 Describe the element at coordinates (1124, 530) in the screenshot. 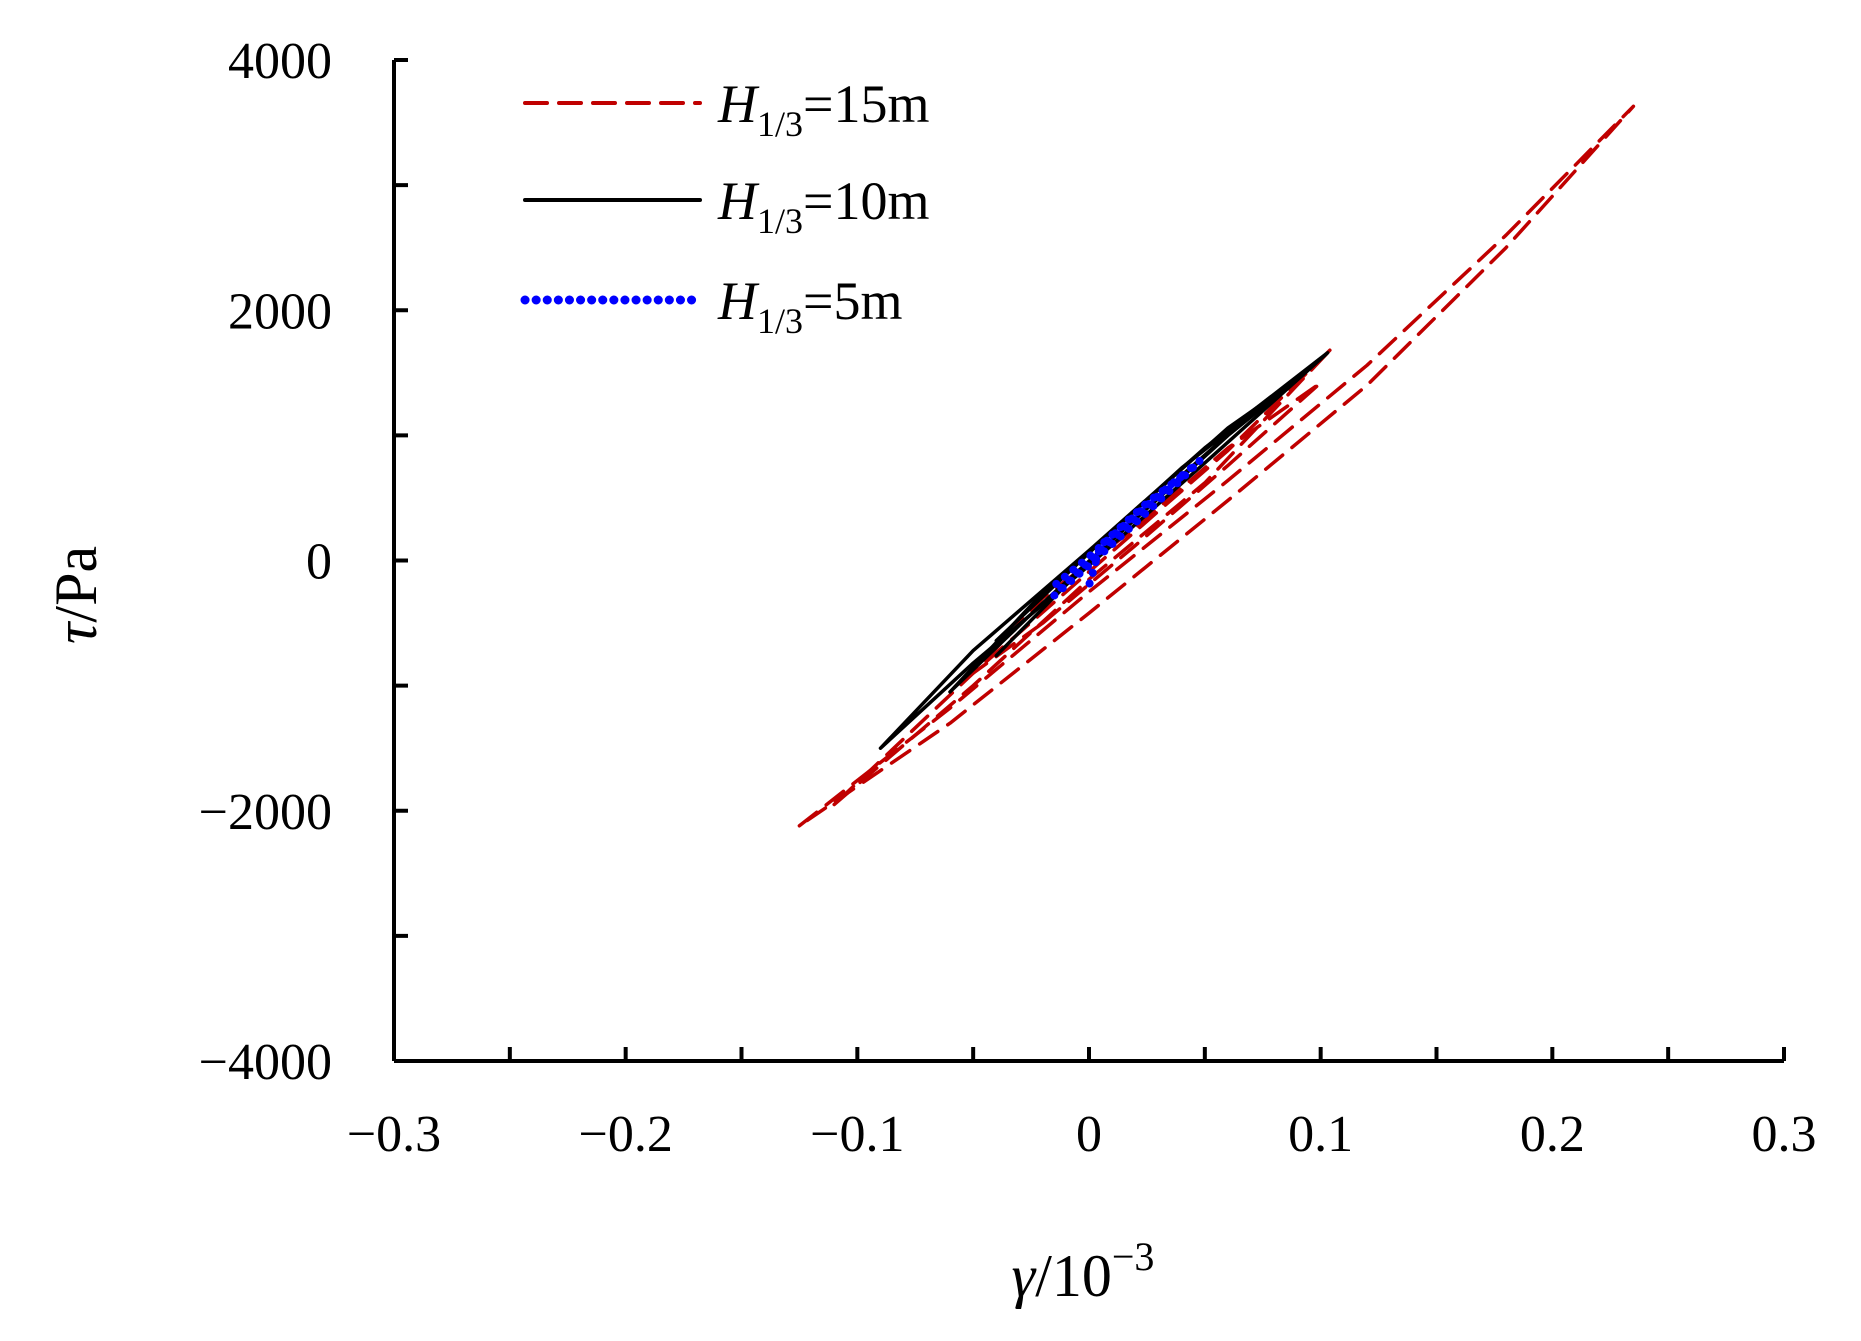

I see `series-line` at that location.